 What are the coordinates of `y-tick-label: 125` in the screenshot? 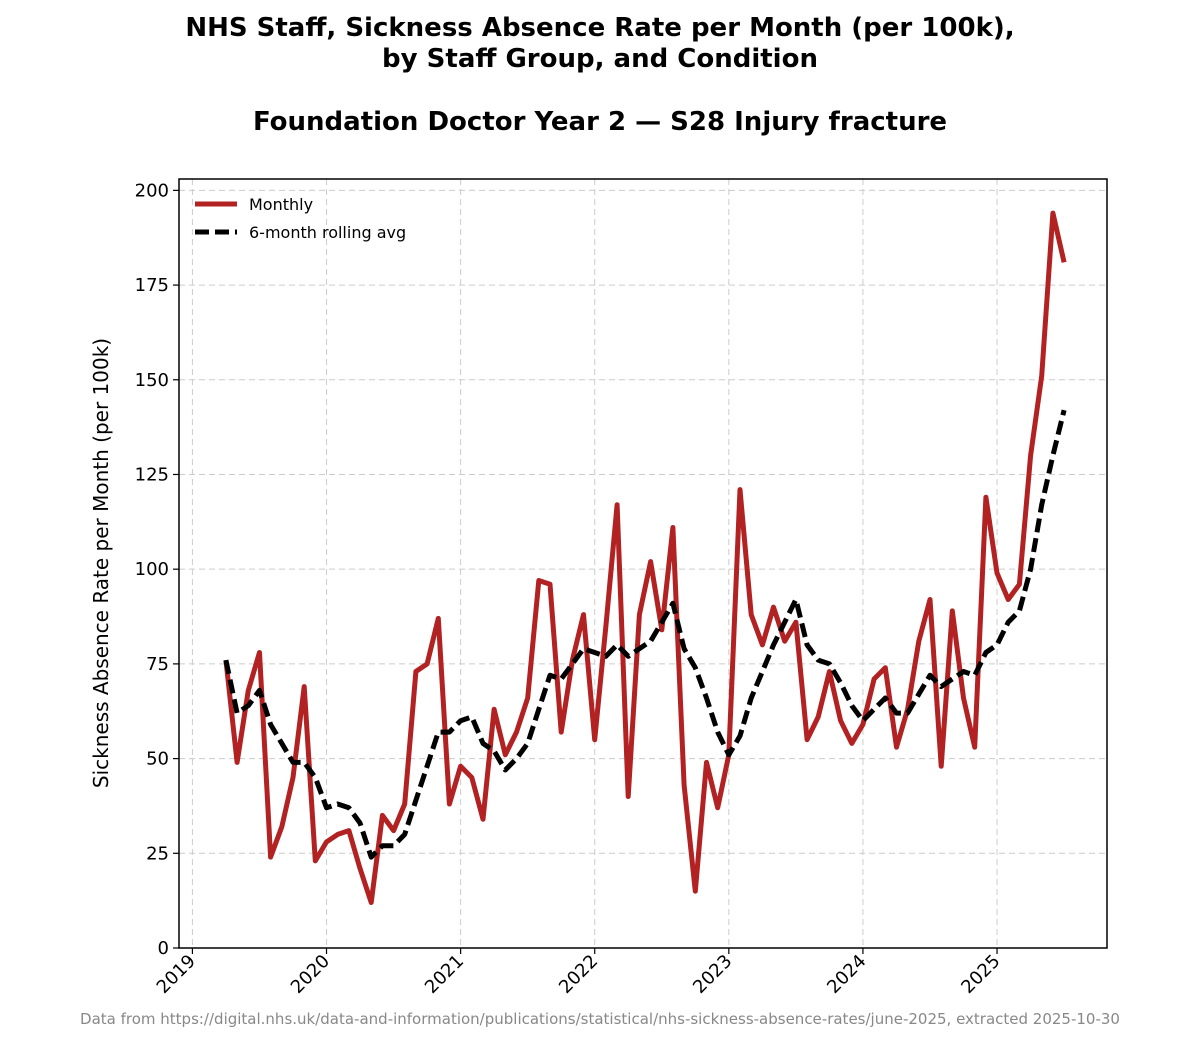 It's located at (152, 474).